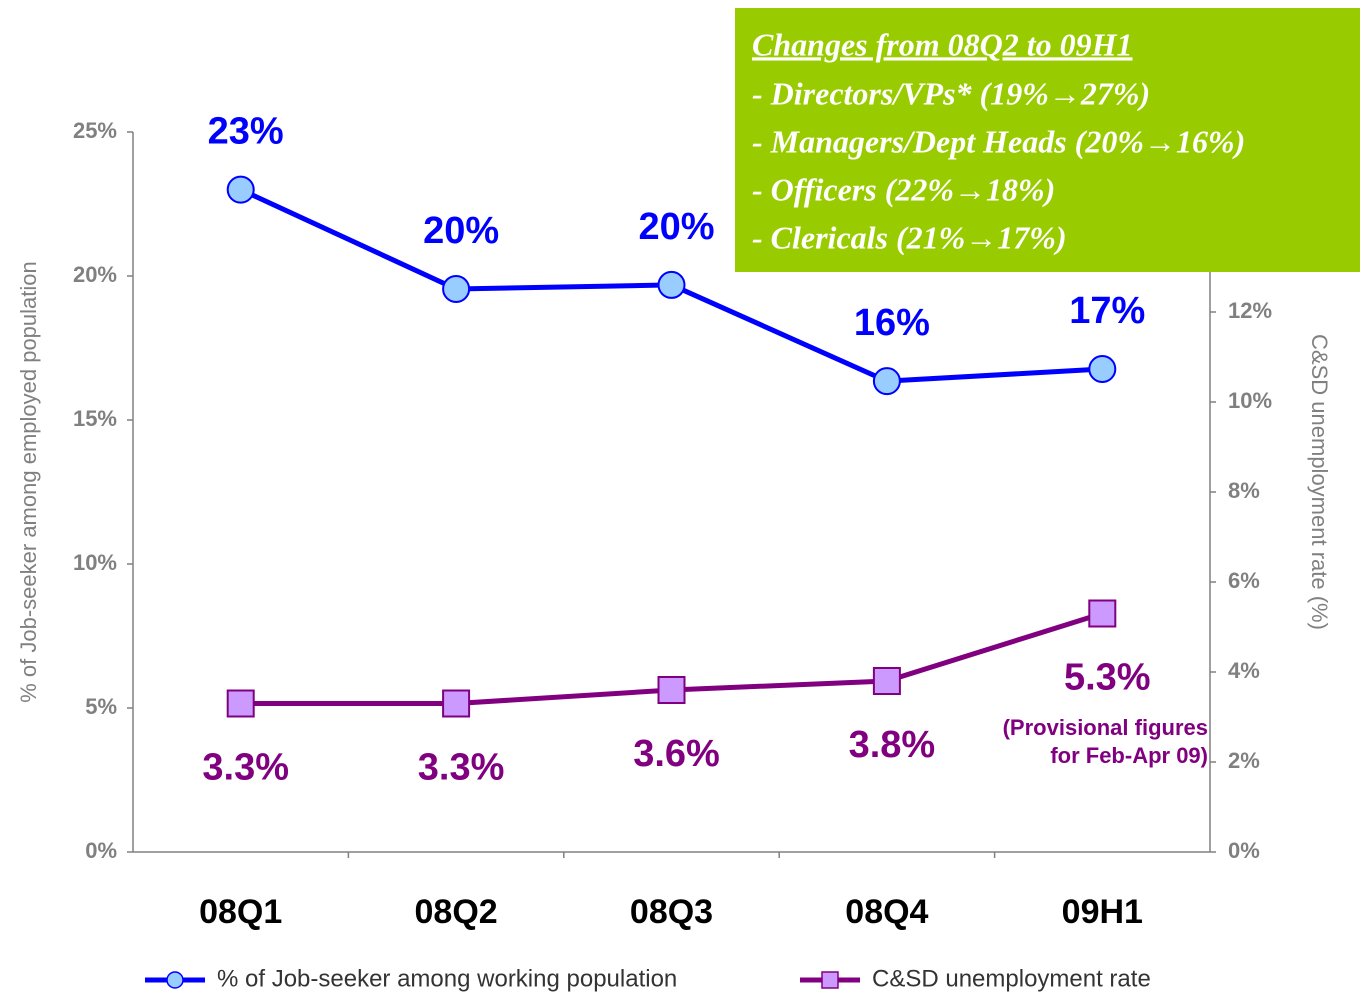  Describe the element at coordinates (447, 978) in the screenshot. I see `legend-label: % of Job-seeker among working population` at that location.